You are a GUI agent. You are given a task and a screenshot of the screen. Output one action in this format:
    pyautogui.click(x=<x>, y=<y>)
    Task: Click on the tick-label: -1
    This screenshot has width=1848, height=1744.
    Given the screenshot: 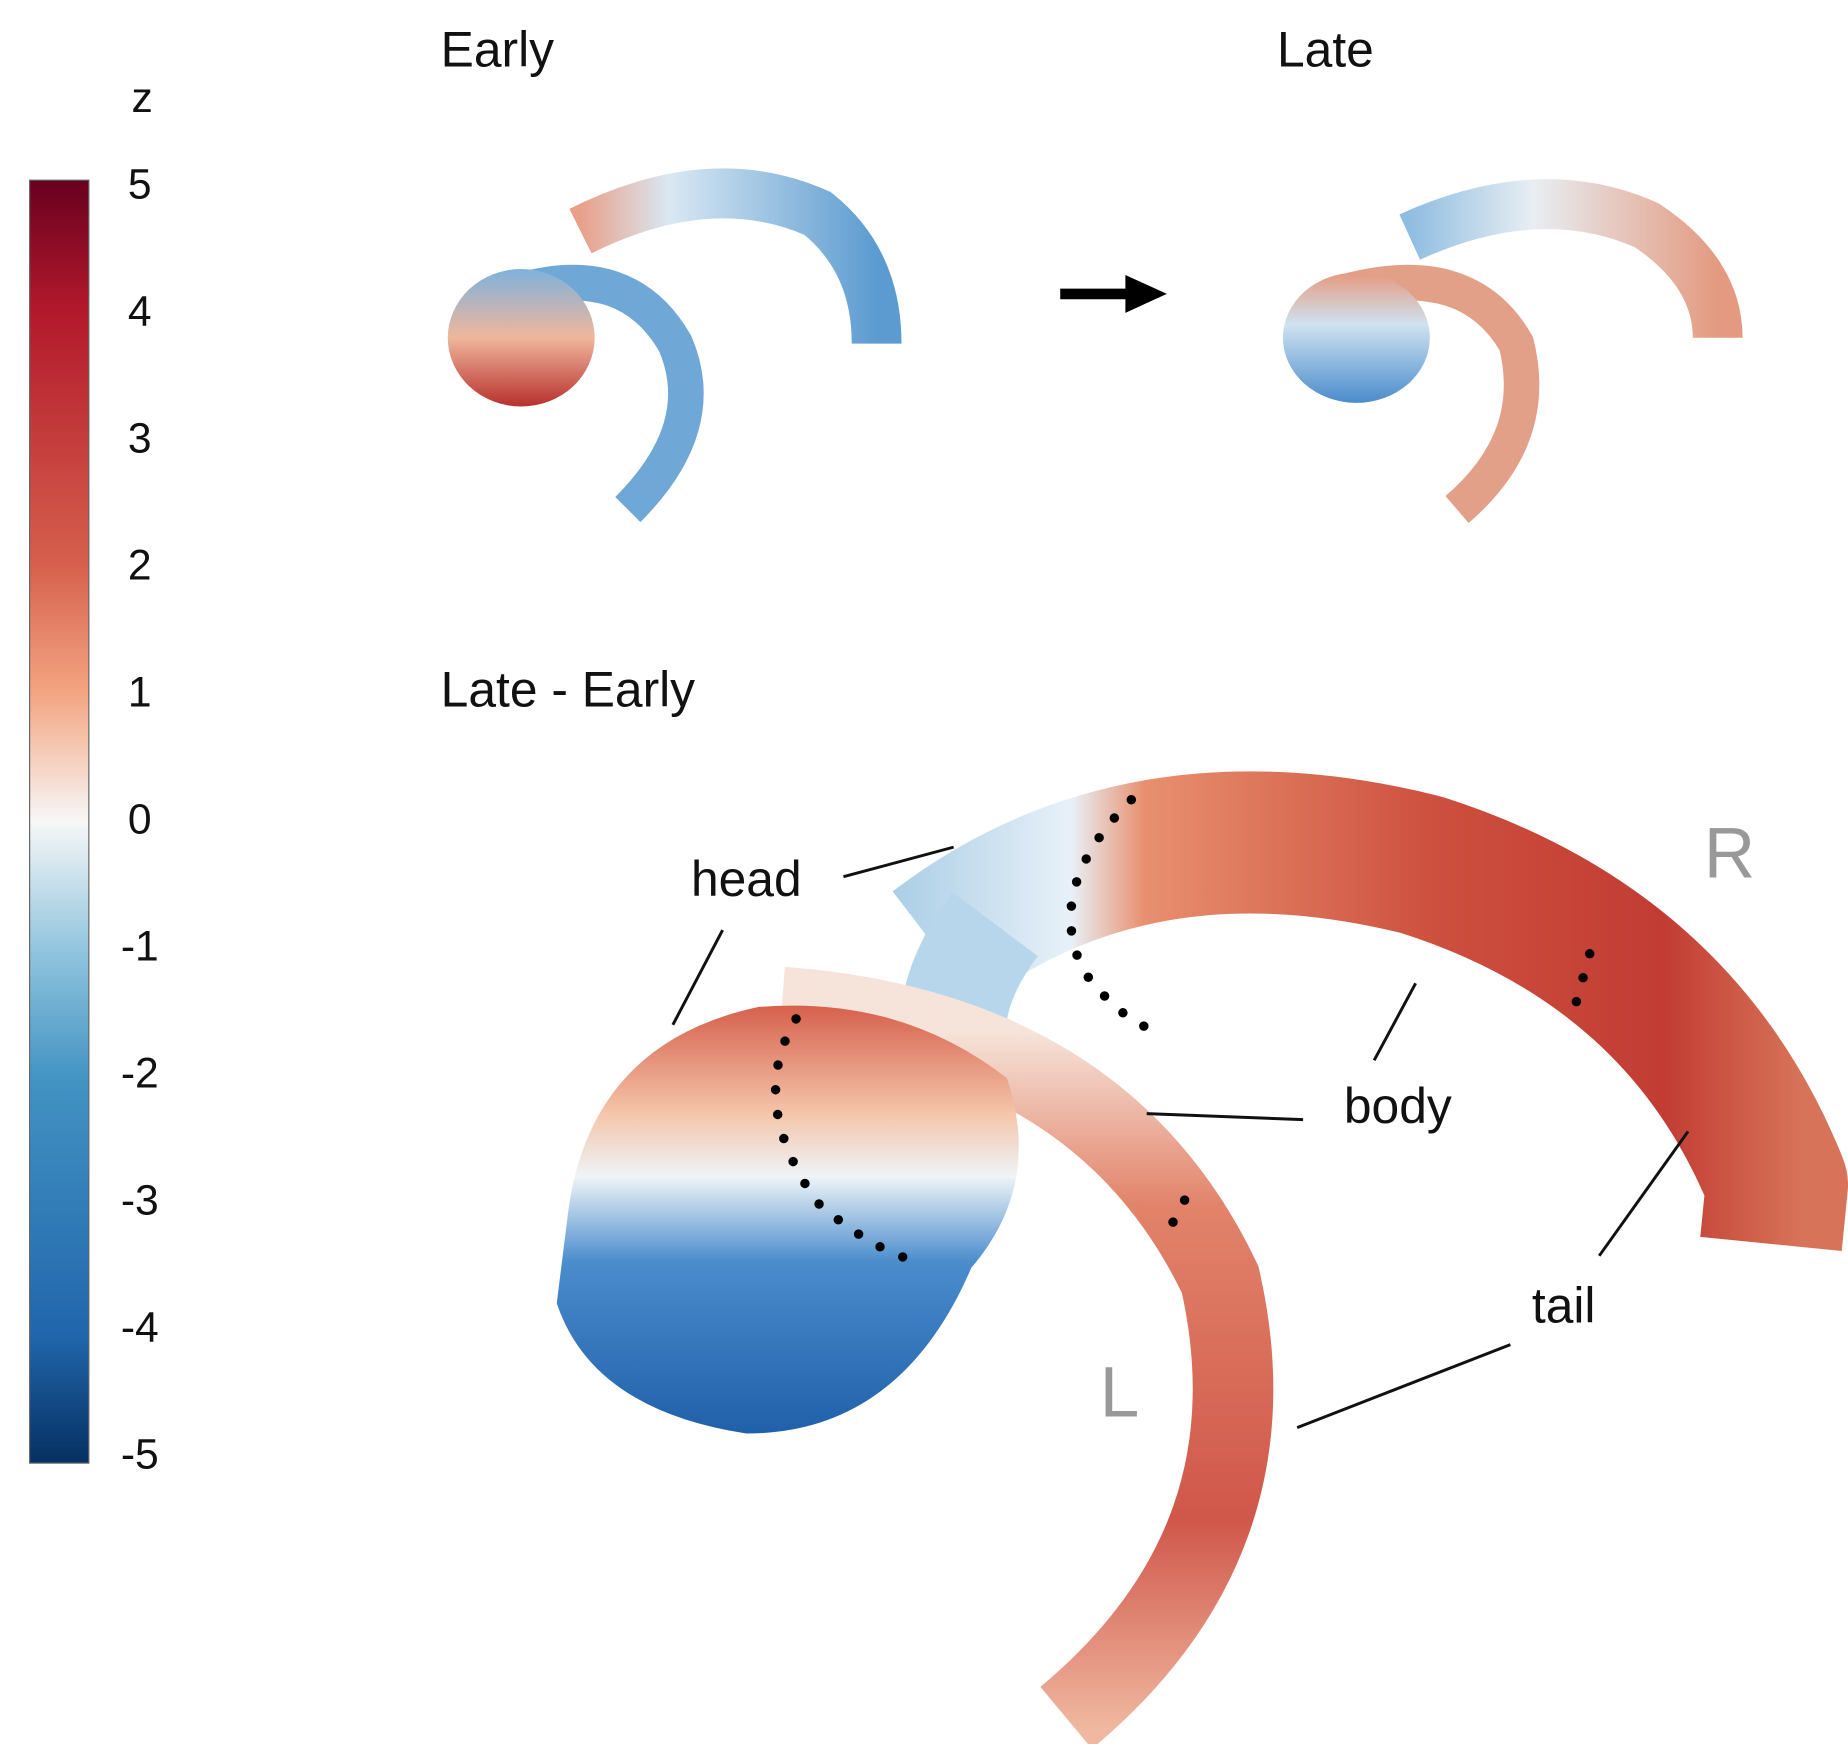 What is the action you would take?
    pyautogui.click(x=140, y=947)
    